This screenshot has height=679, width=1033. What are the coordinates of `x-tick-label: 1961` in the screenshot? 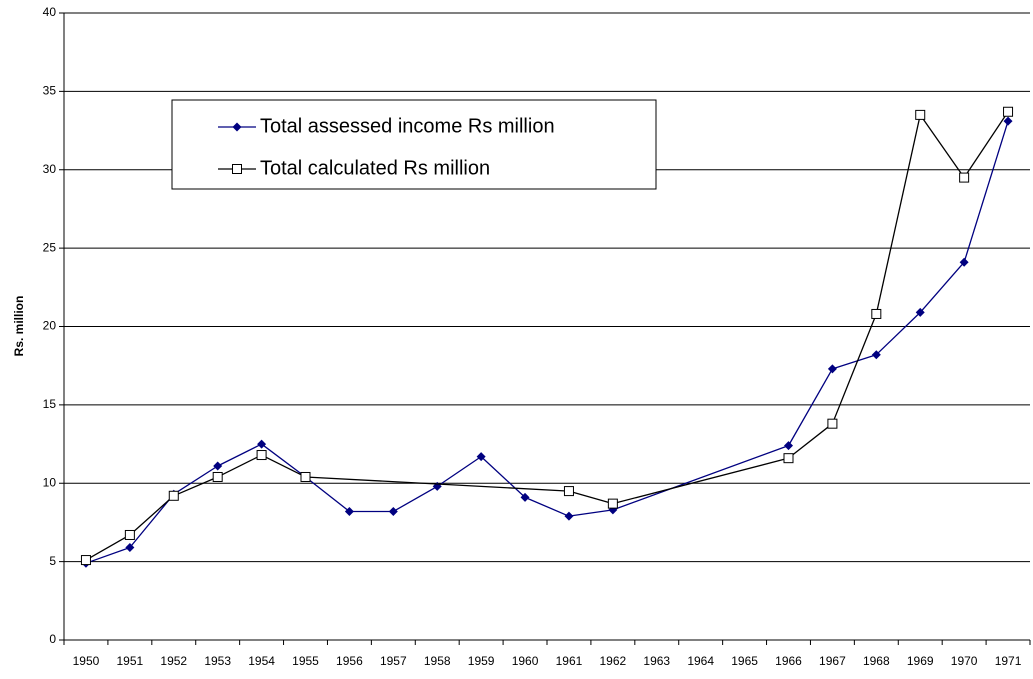 It's located at (569, 661).